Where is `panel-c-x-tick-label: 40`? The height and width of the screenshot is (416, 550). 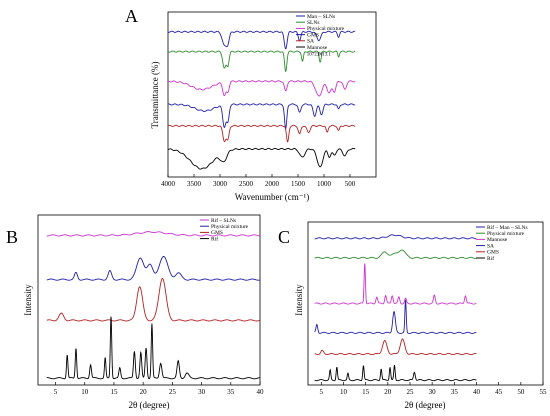 panel-c-x-tick-label: 40 is located at coordinates (477, 392).